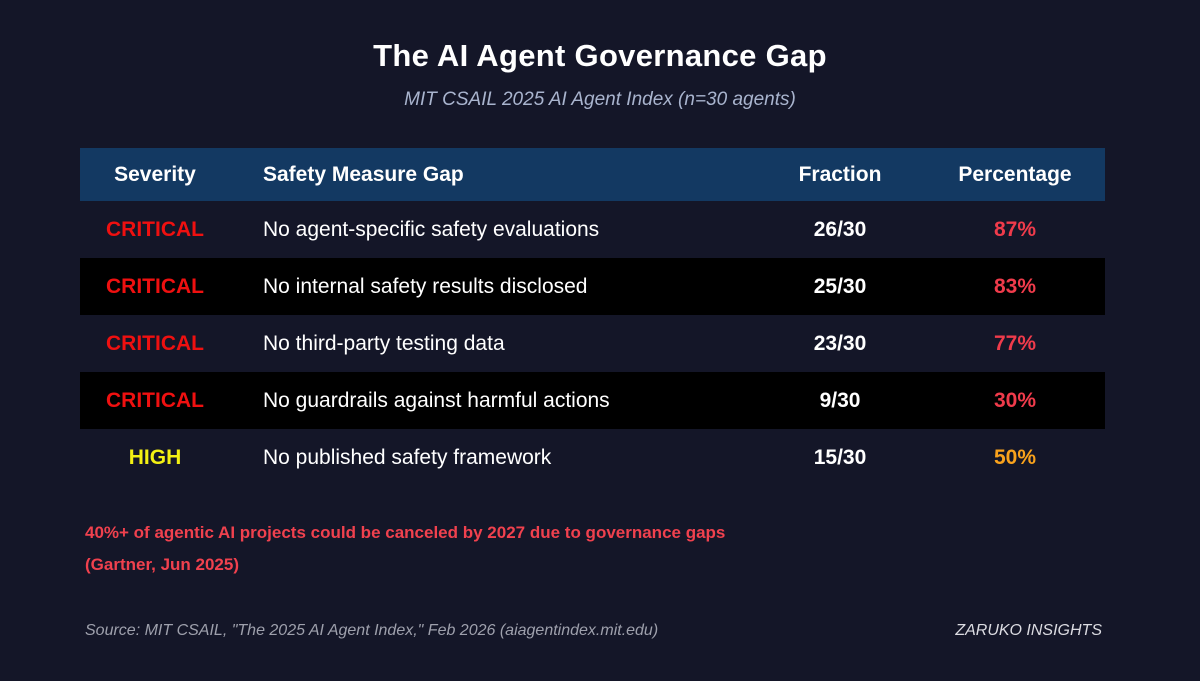 This screenshot has height=681, width=1200. Describe the element at coordinates (1015, 457) in the screenshot. I see `percentage-cell: 50%` at that location.